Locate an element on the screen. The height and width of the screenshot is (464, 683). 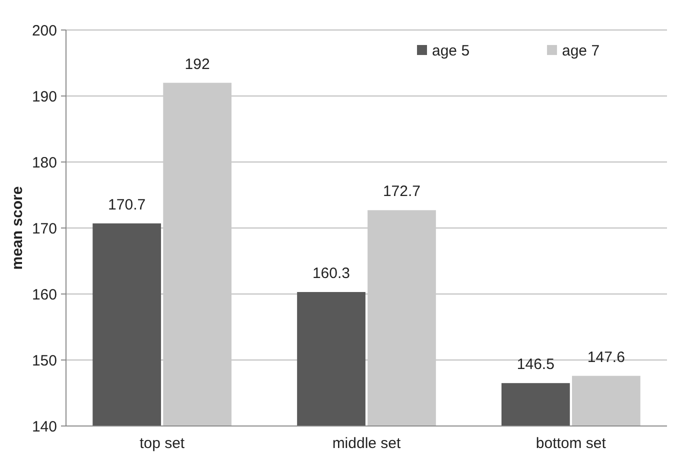
legend-label: age 7 is located at coordinates (581, 51).